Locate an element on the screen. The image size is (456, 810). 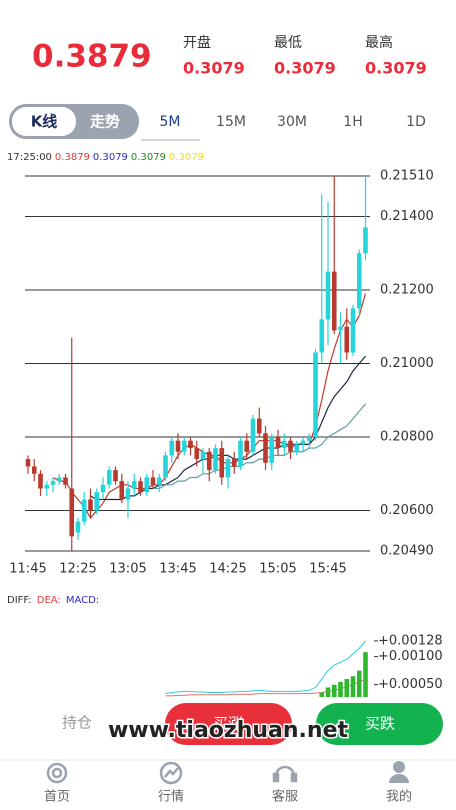
nav-label: 我的 is located at coordinates (399, 797).